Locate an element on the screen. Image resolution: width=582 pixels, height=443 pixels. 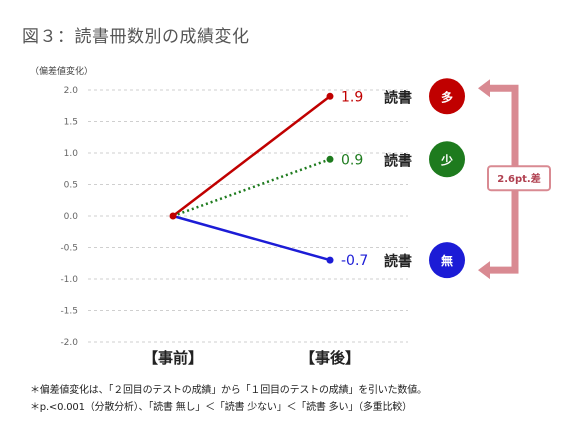
x-category-label: 【事後】 is located at coordinates (330, 358).